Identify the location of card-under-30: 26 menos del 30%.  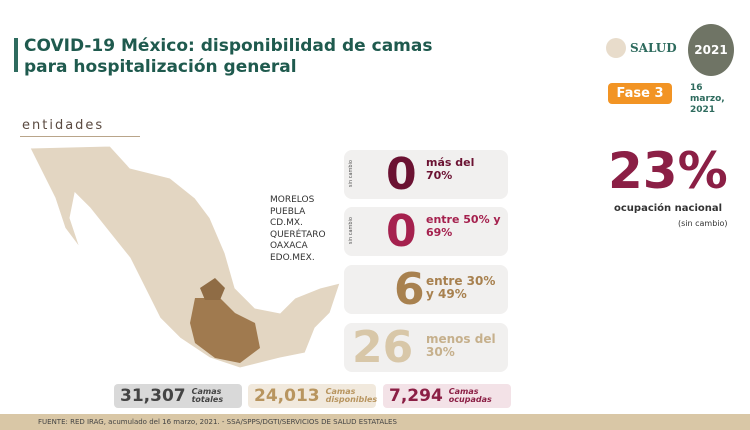
(426, 347).